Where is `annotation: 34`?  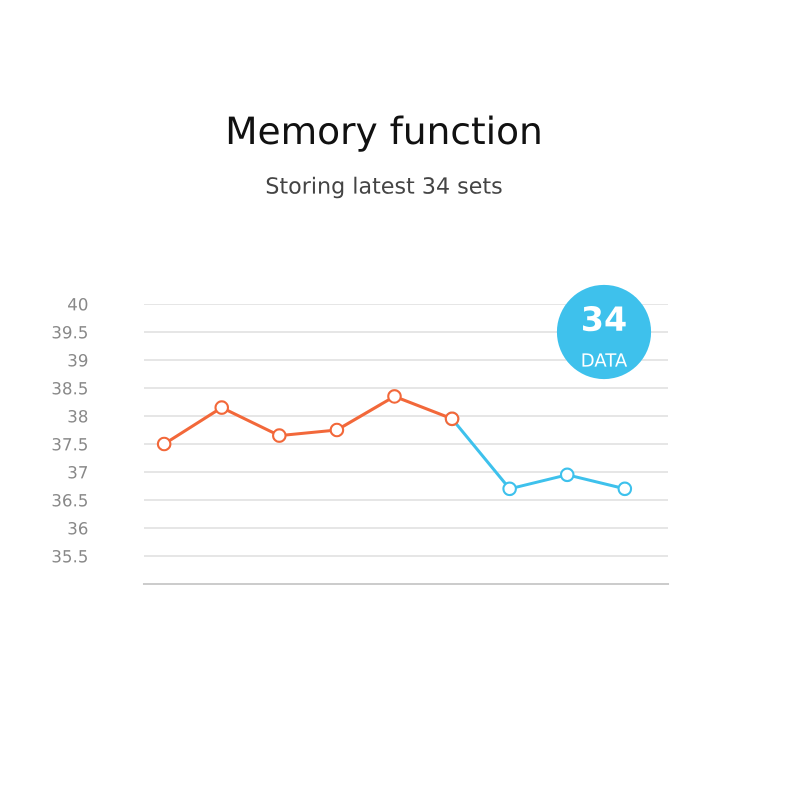 annotation: 34 is located at coordinates (604, 319).